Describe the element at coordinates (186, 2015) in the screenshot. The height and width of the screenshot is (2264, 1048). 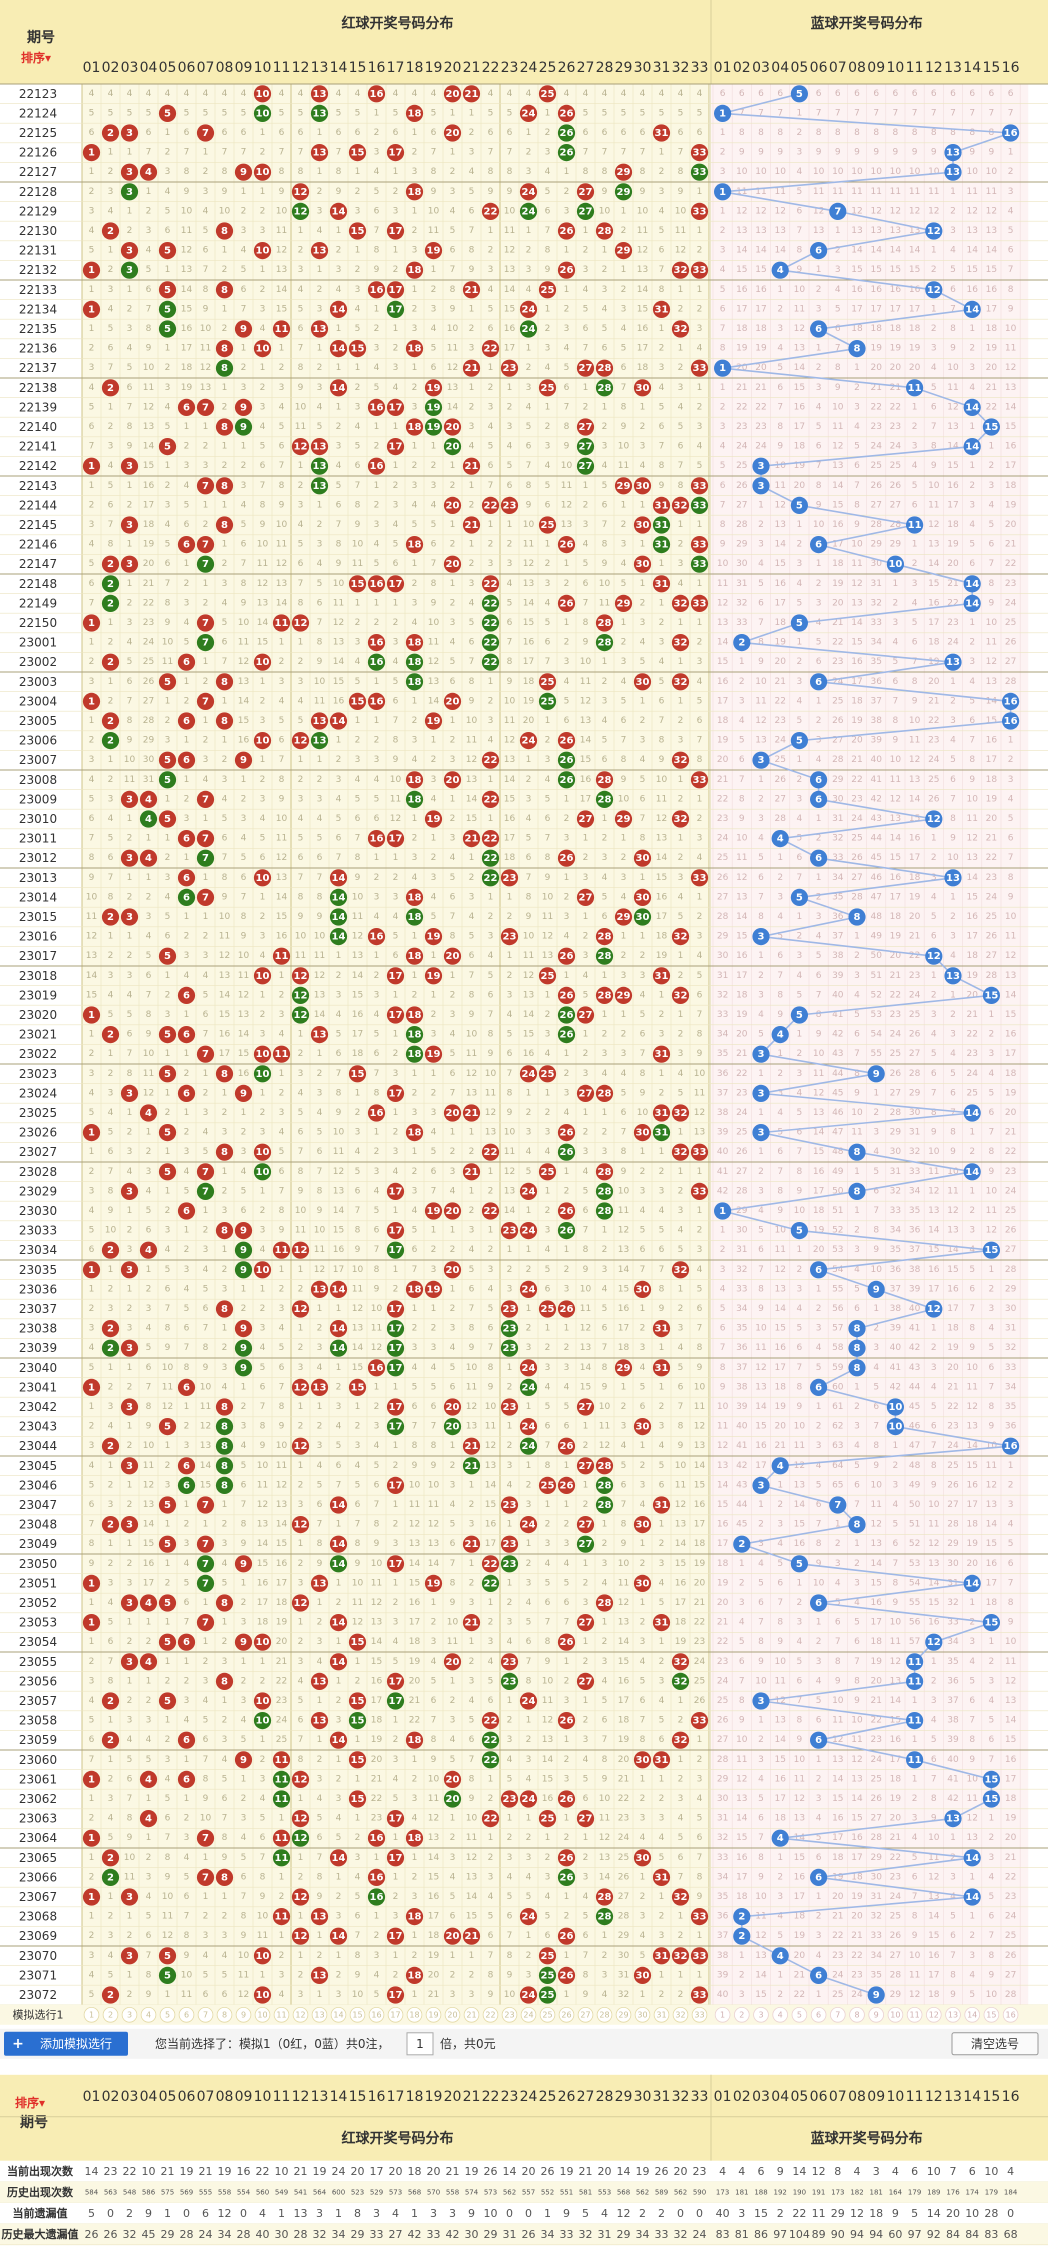
I see `simulate-red-cell: 6` at that location.